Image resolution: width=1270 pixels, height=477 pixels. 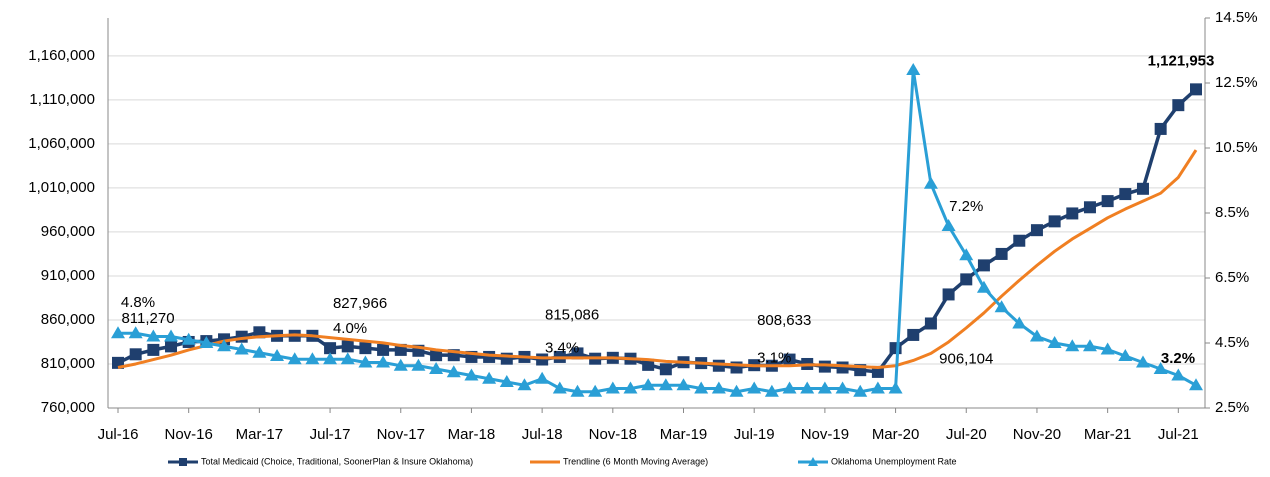 What do you see at coordinates (562, 348) in the screenshot?
I see `data-label: 3.4%` at bounding box center [562, 348].